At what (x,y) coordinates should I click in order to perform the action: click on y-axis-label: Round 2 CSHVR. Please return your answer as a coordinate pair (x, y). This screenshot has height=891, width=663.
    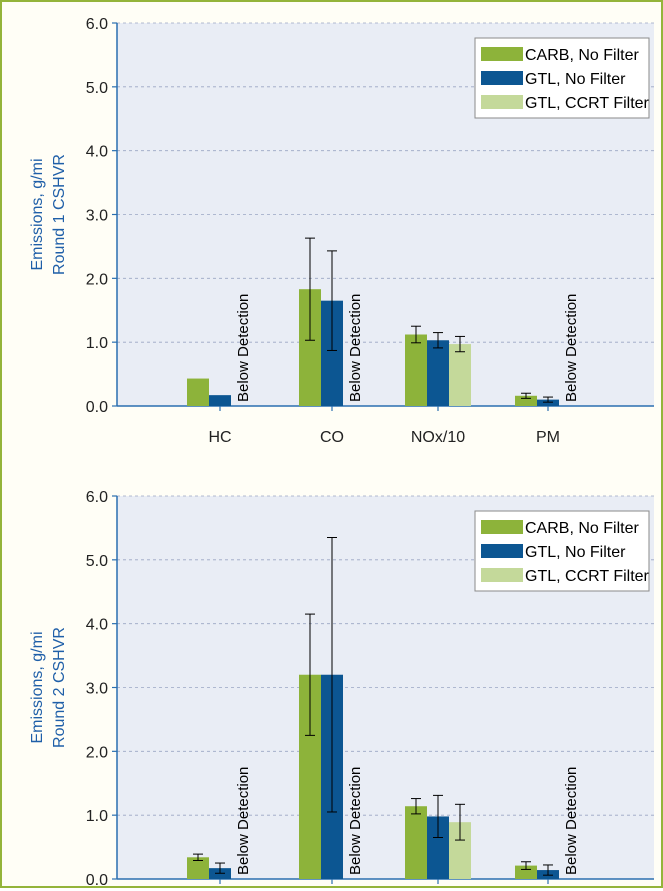
    Looking at the image, I should click on (59, 687).